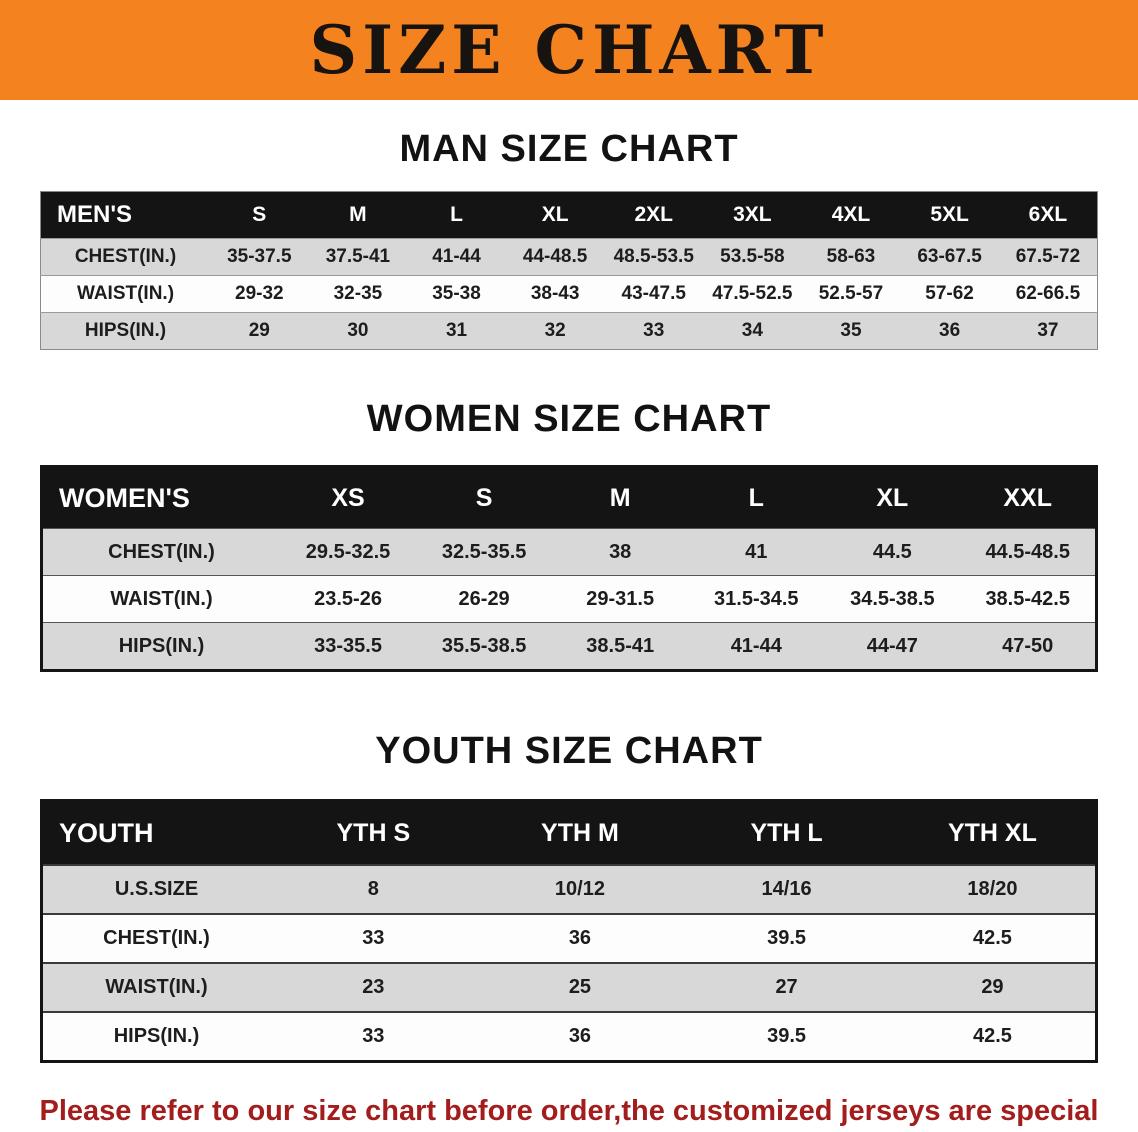 This screenshot has height=1132, width=1138. What do you see at coordinates (1028, 497) in the screenshot?
I see `column-header: XXL` at bounding box center [1028, 497].